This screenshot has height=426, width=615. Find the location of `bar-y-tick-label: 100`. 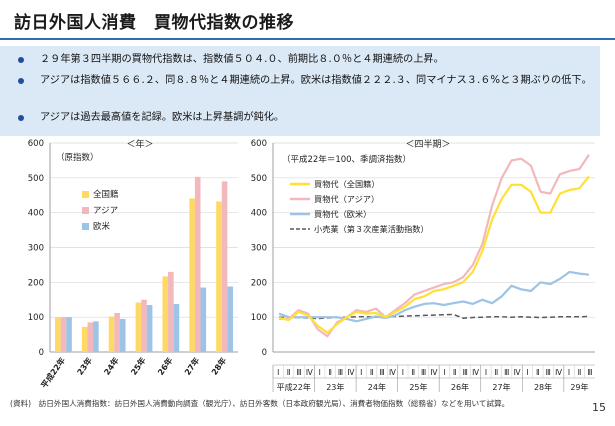

bar-y-tick-label: 100 is located at coordinates (36, 318).